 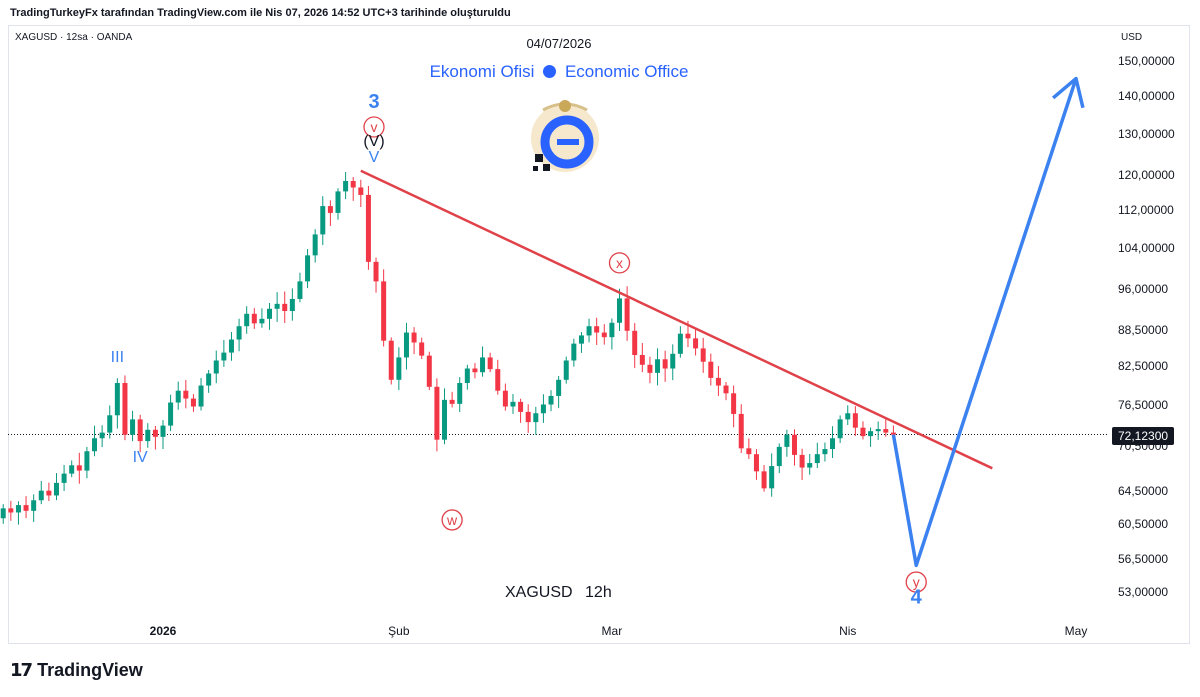 I want to click on wave-label: (V), so click(x=373, y=141).